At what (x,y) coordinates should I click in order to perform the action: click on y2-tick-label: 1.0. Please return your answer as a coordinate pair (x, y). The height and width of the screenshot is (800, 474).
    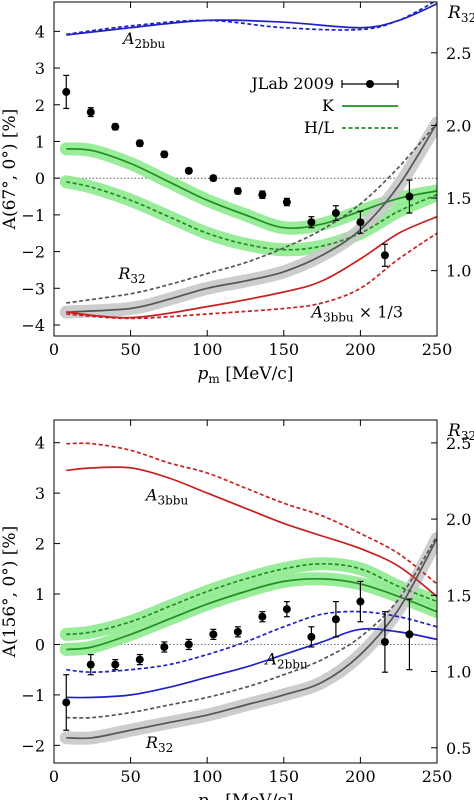
    Looking at the image, I should click on (458, 271).